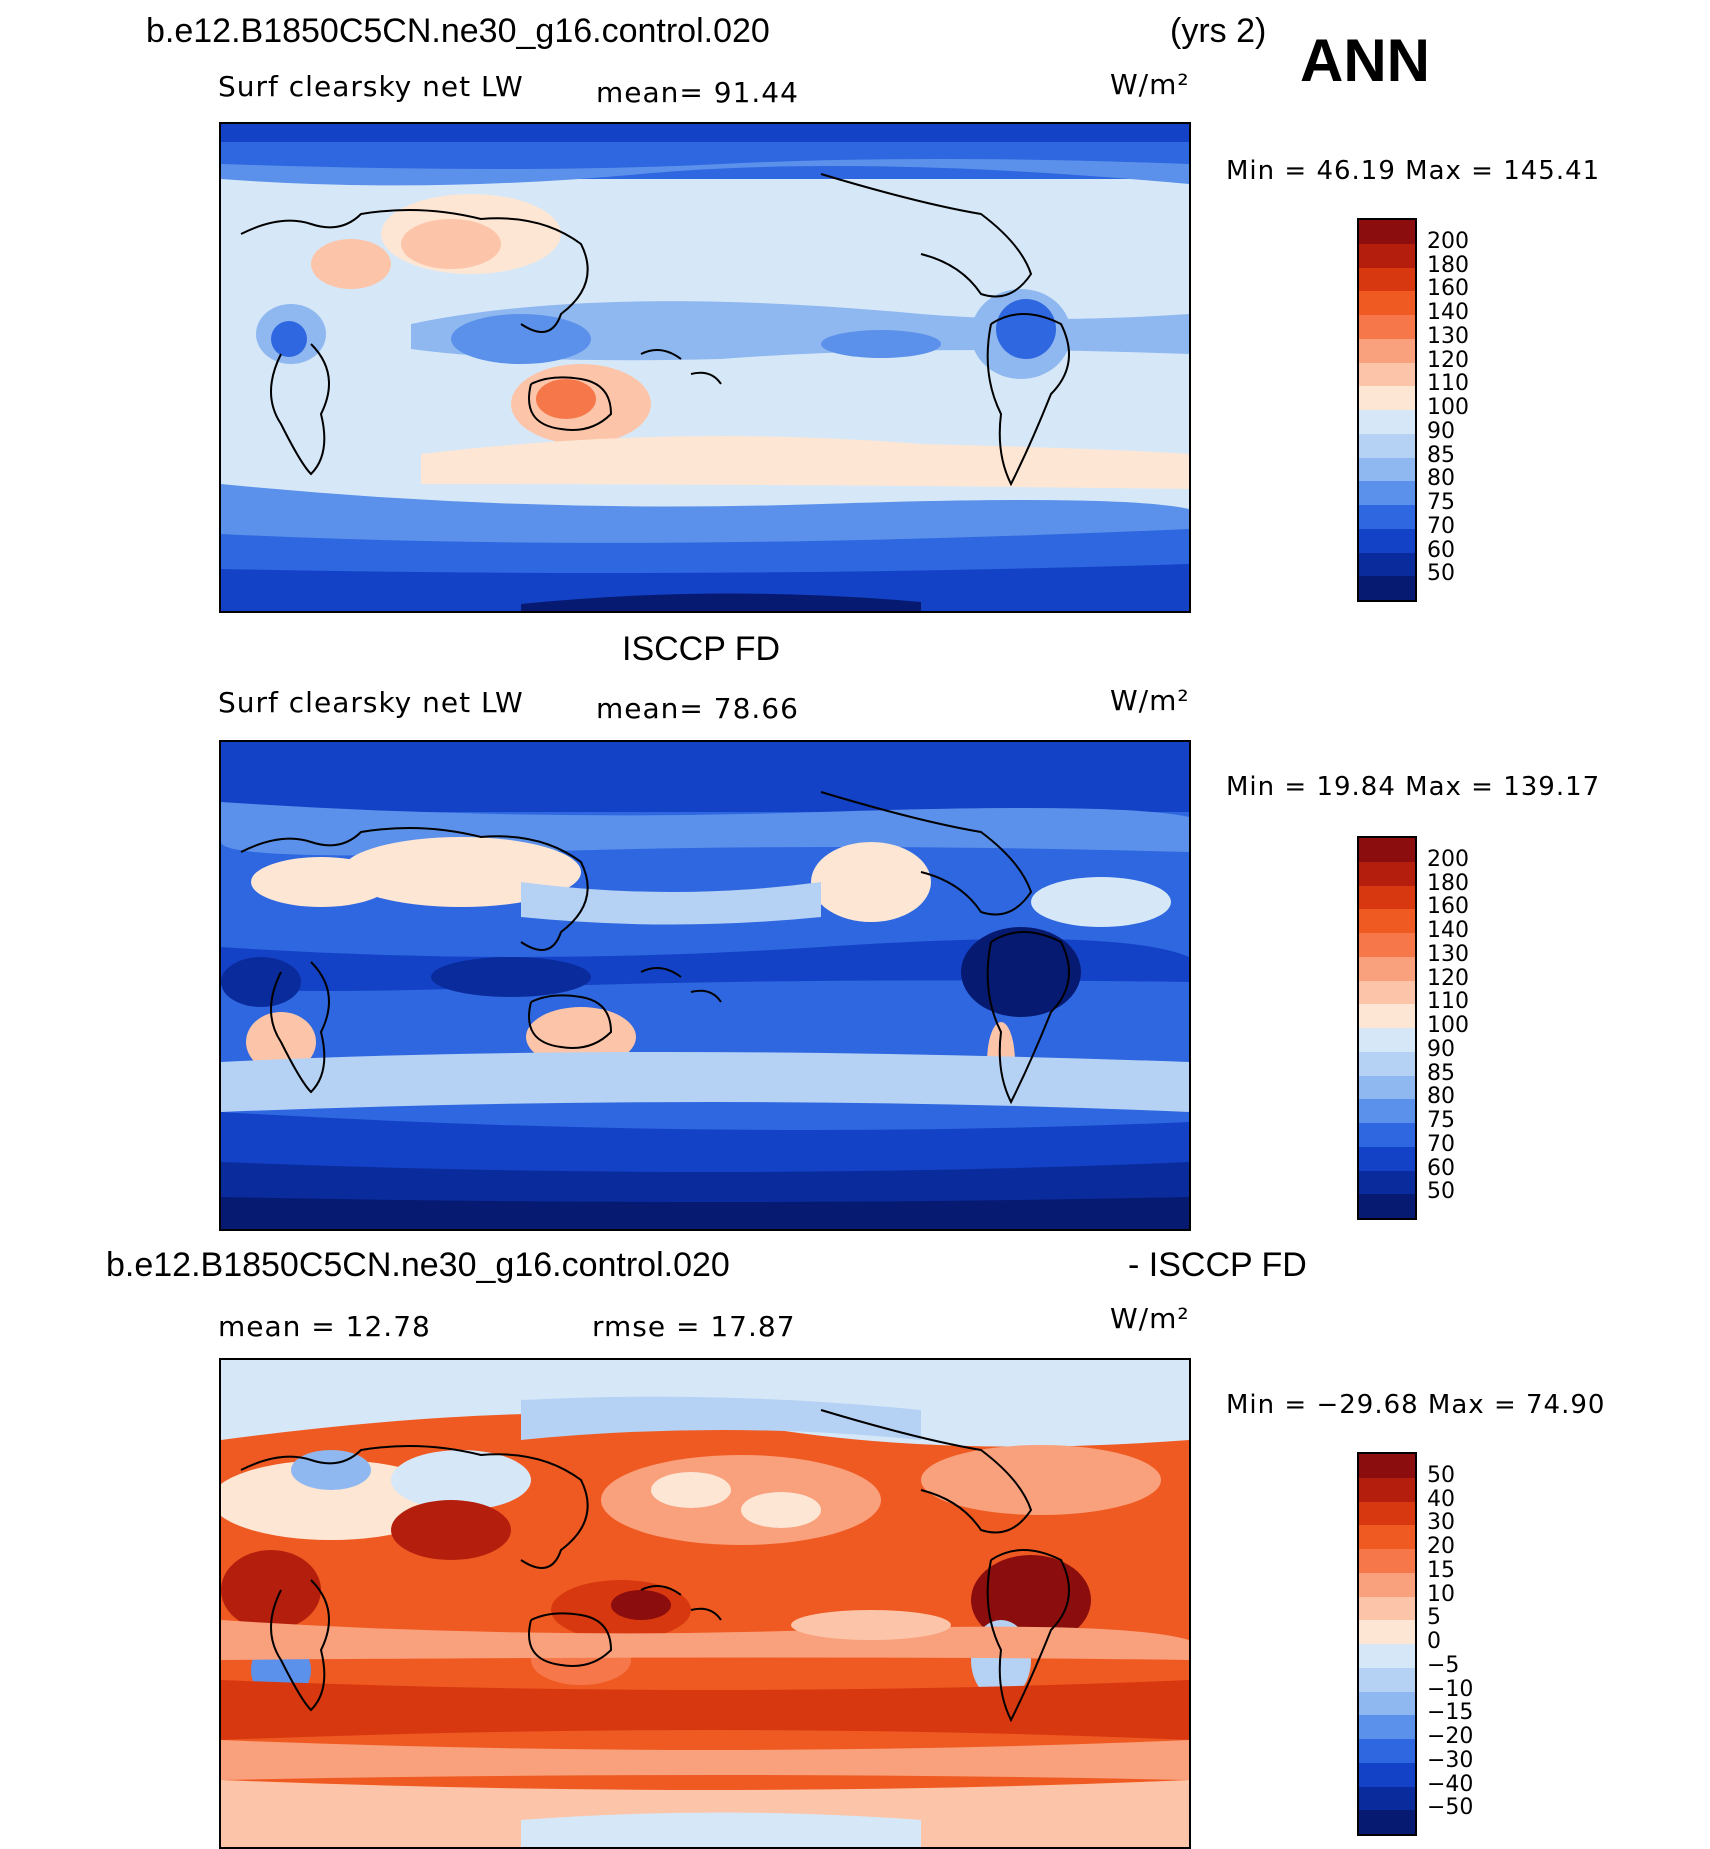 This screenshot has width=1710, height=1849. What do you see at coordinates (418, 1265) in the screenshot?
I see `panel3-title-left: b.e12.B1850C5CN.ne30_g16.control.020` at bounding box center [418, 1265].